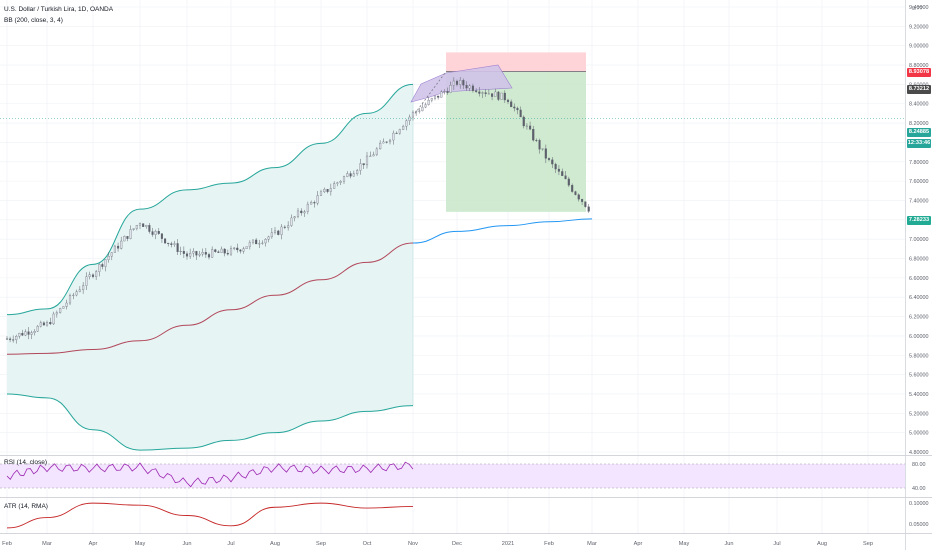 The height and width of the screenshot is (550, 932). Describe the element at coordinates (26, 506) in the screenshot. I see `atr-indicator-label: ATR (14, RMA)` at that location.